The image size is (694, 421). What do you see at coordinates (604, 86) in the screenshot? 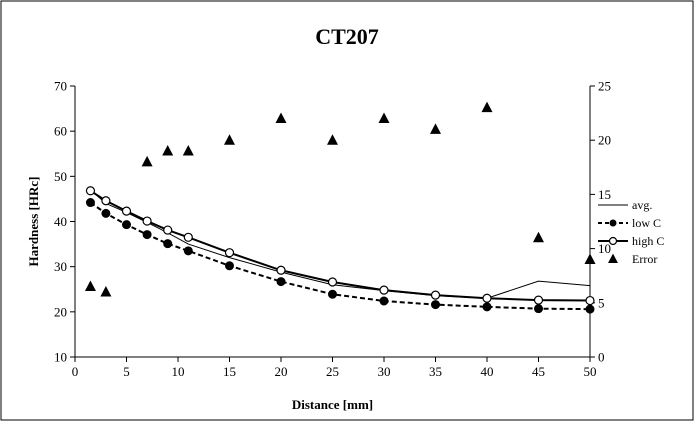
I see `y2-tick-label: 25` at bounding box center [604, 86].